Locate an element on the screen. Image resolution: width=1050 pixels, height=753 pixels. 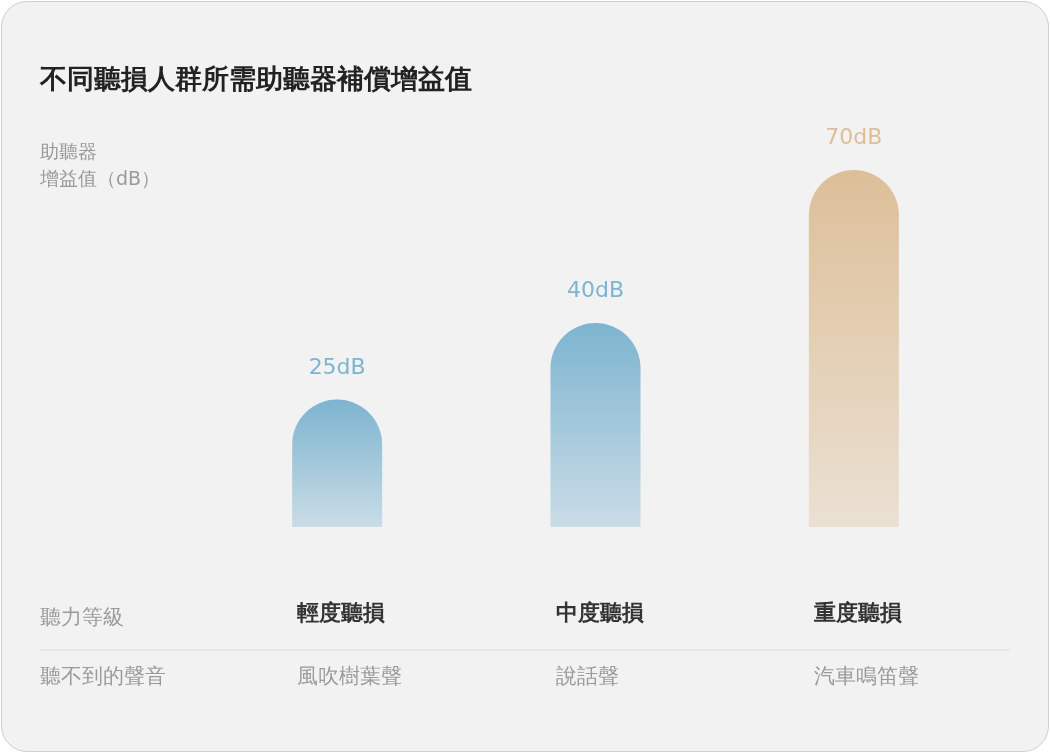
text: 說話聲 is located at coordinates (587, 676).